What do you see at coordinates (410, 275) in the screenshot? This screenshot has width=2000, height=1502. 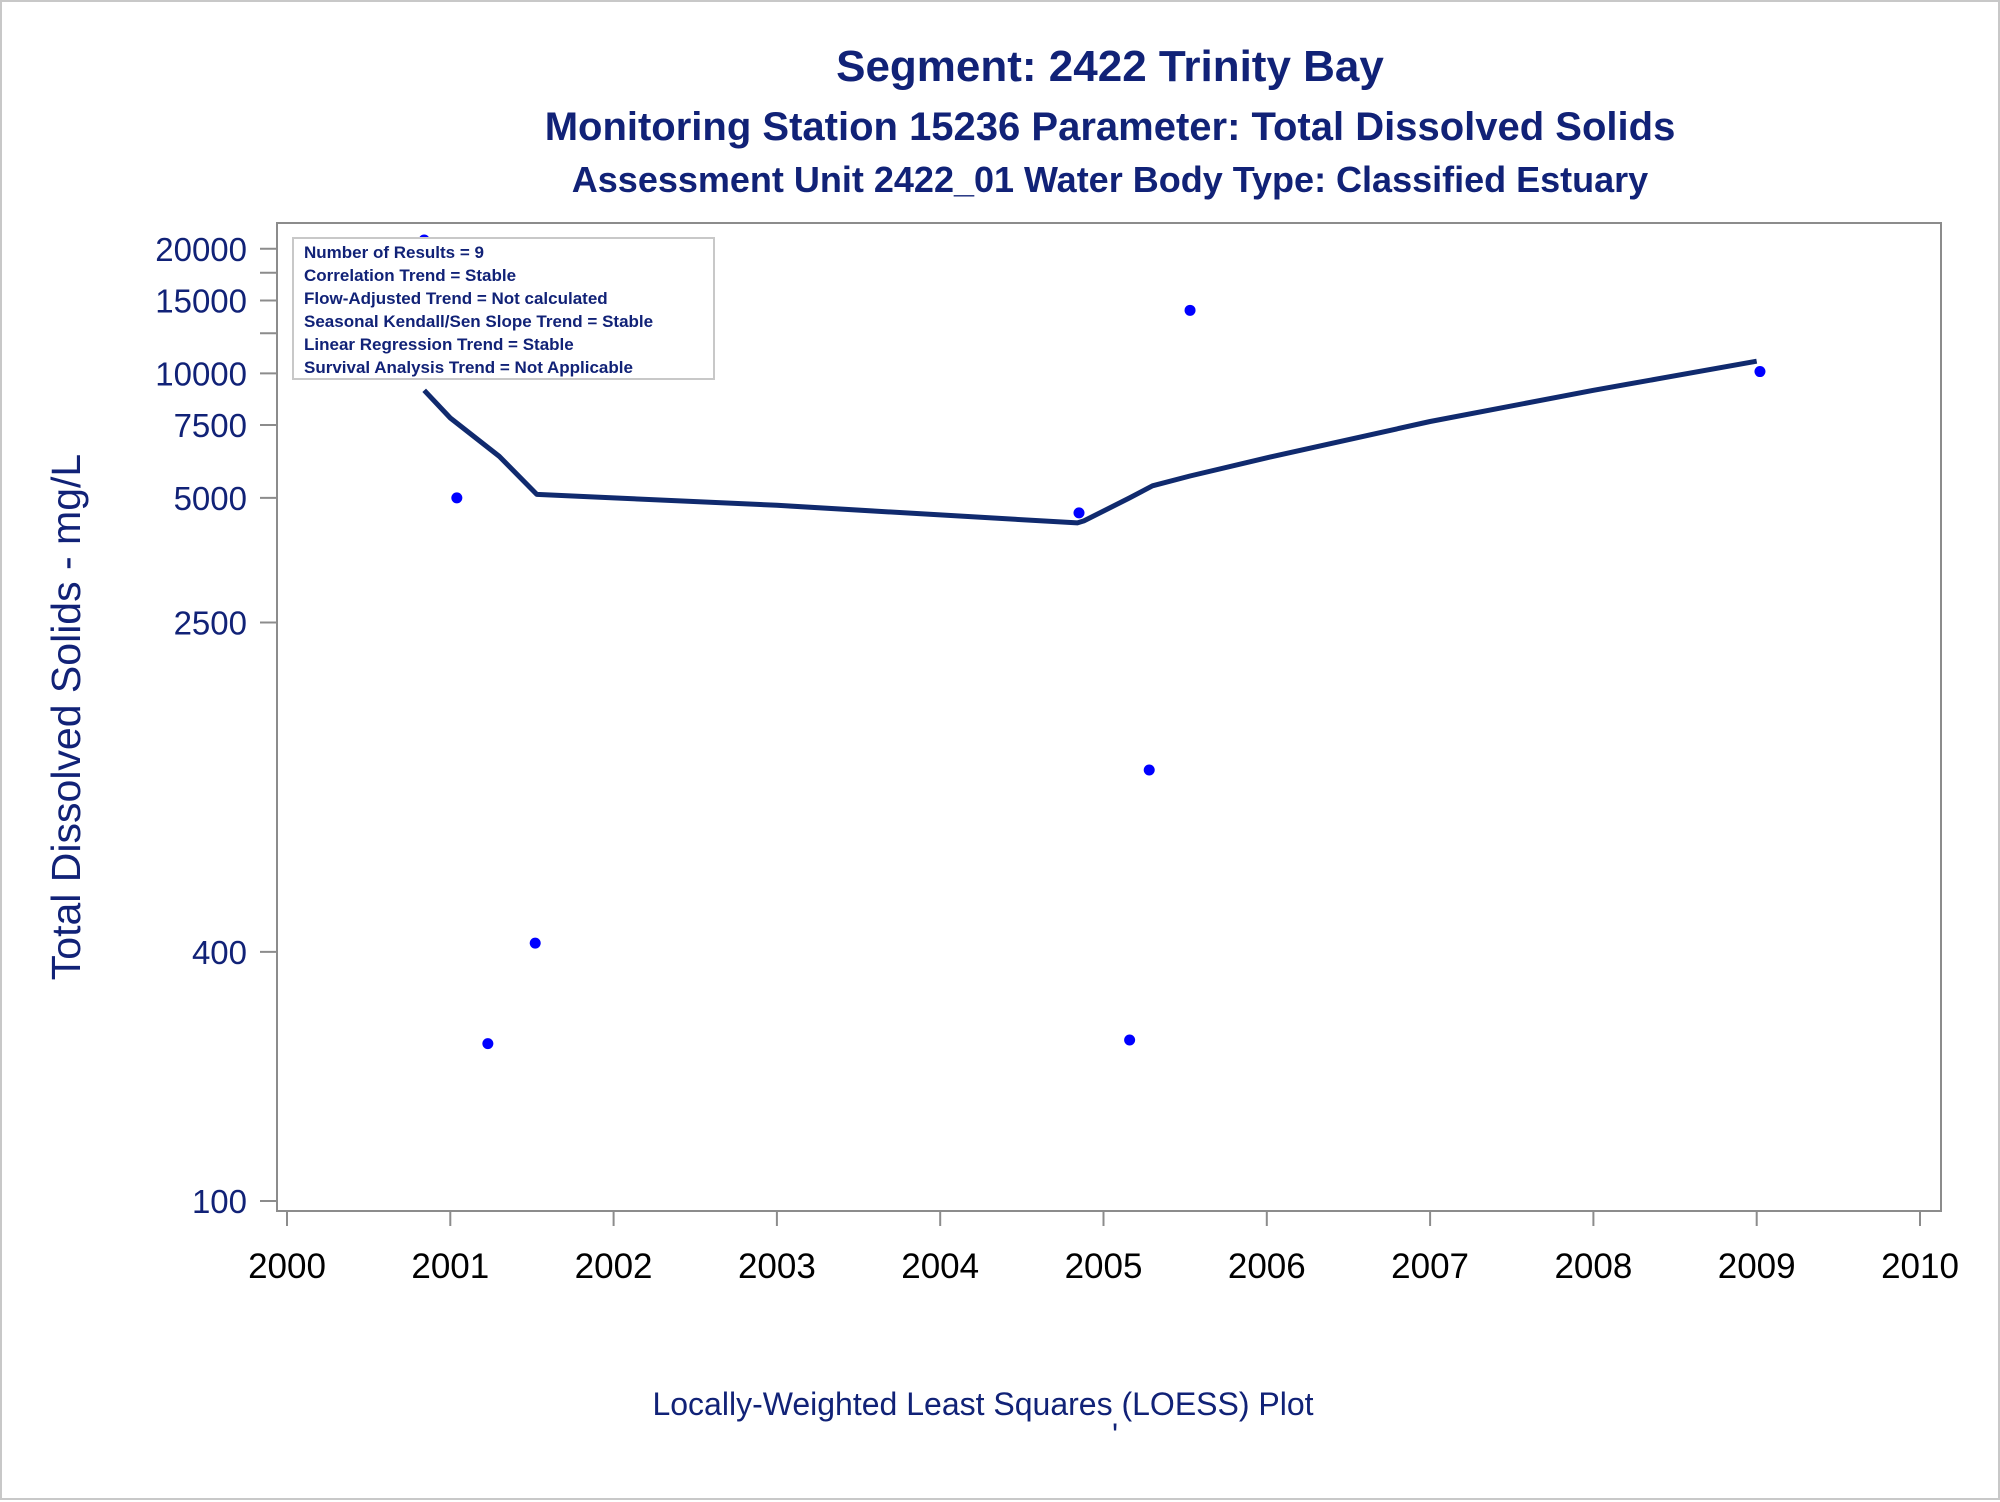 I see `stats-line: Correlation Trend = Stable` at bounding box center [410, 275].